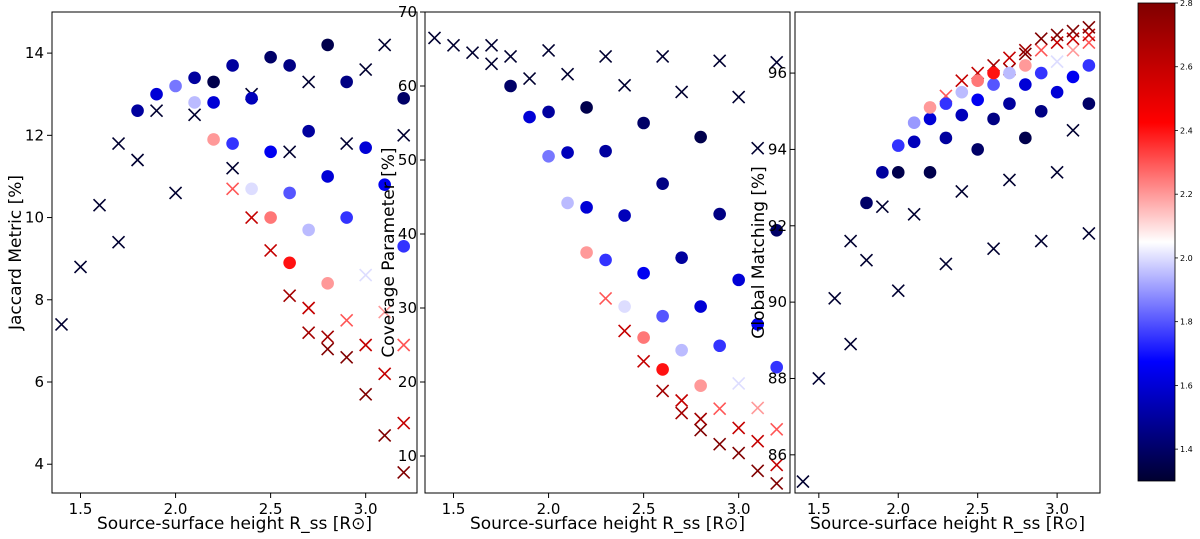 The width and height of the screenshot is (1200, 539). What do you see at coordinates (389, 252) in the screenshot?
I see `y-axis-label: Coverage Parameter [%]` at bounding box center [389, 252].